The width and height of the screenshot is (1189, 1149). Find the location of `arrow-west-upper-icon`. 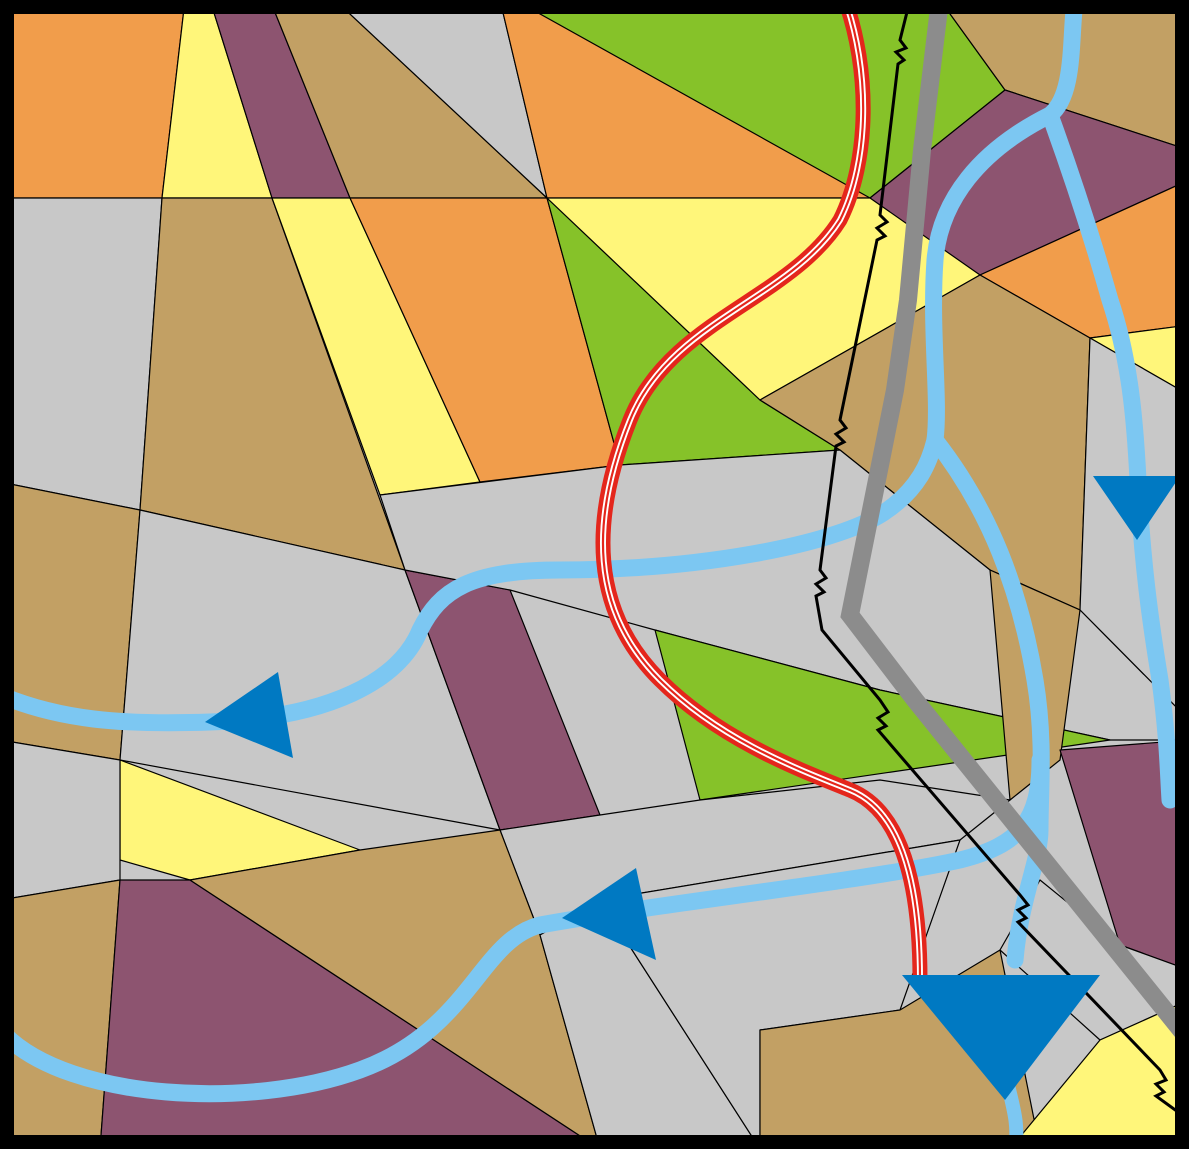

arrow-west-upper-icon is located at coordinates (249, 715).